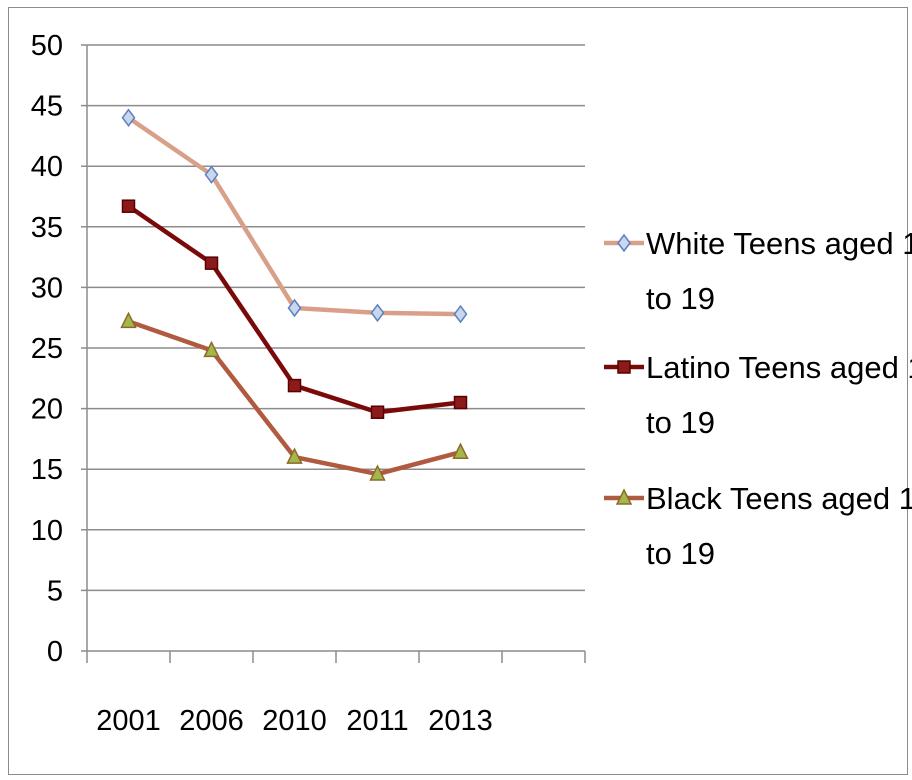 The image size is (912, 780). Describe the element at coordinates (779, 367) in the screenshot. I see `legend-label: Latino Teens aged 16` at that location.